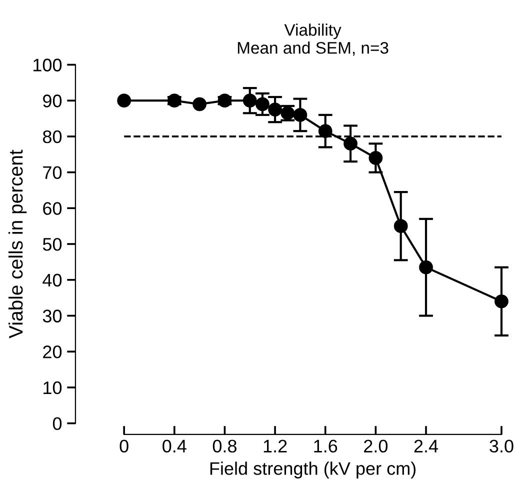  What do you see at coordinates (52, 101) in the screenshot?
I see `y-tick-label: 90` at bounding box center [52, 101].